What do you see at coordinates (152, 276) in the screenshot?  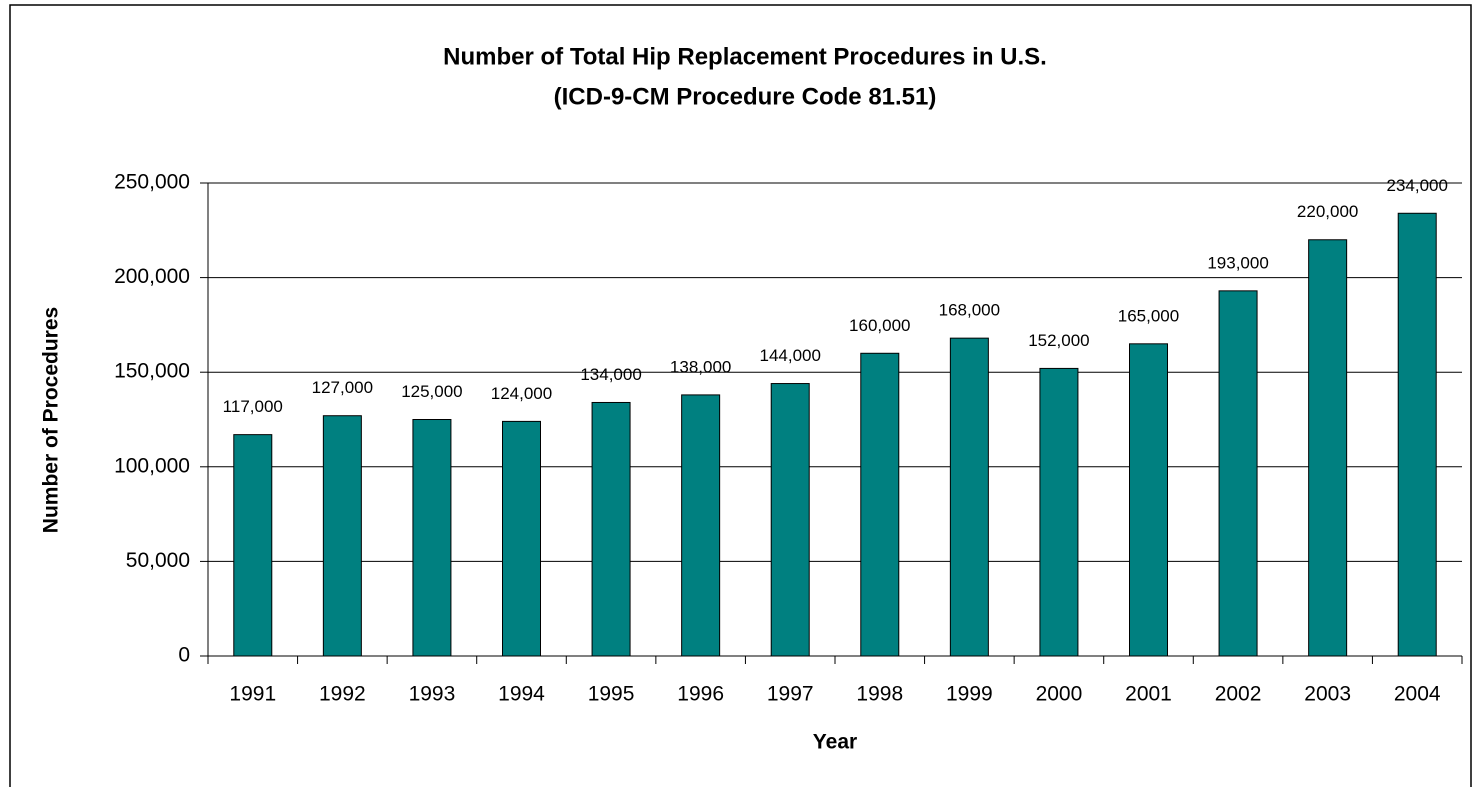 I see `y-tick-label: 200,000` at bounding box center [152, 276].